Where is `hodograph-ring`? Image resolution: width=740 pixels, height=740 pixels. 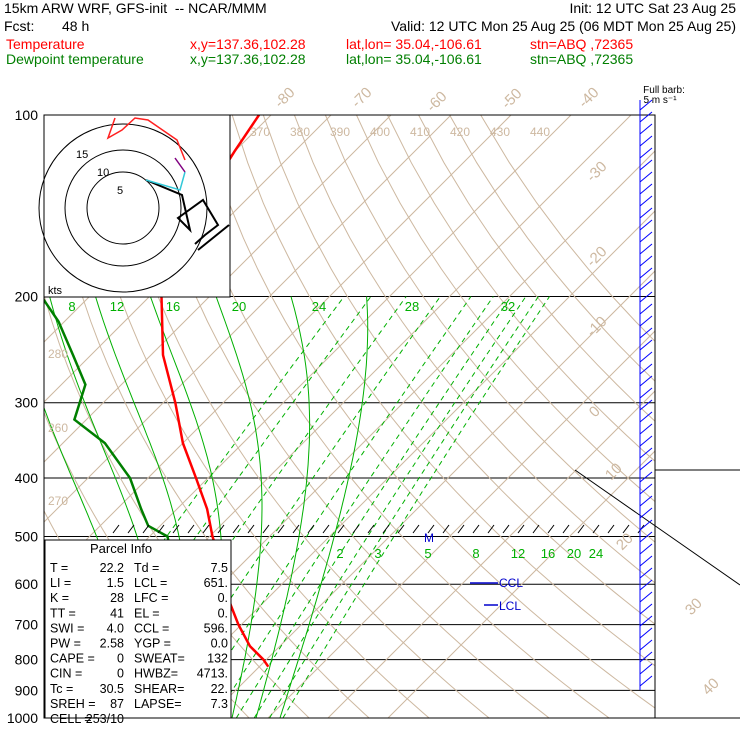 hodograph-ring is located at coordinates (123, 208).